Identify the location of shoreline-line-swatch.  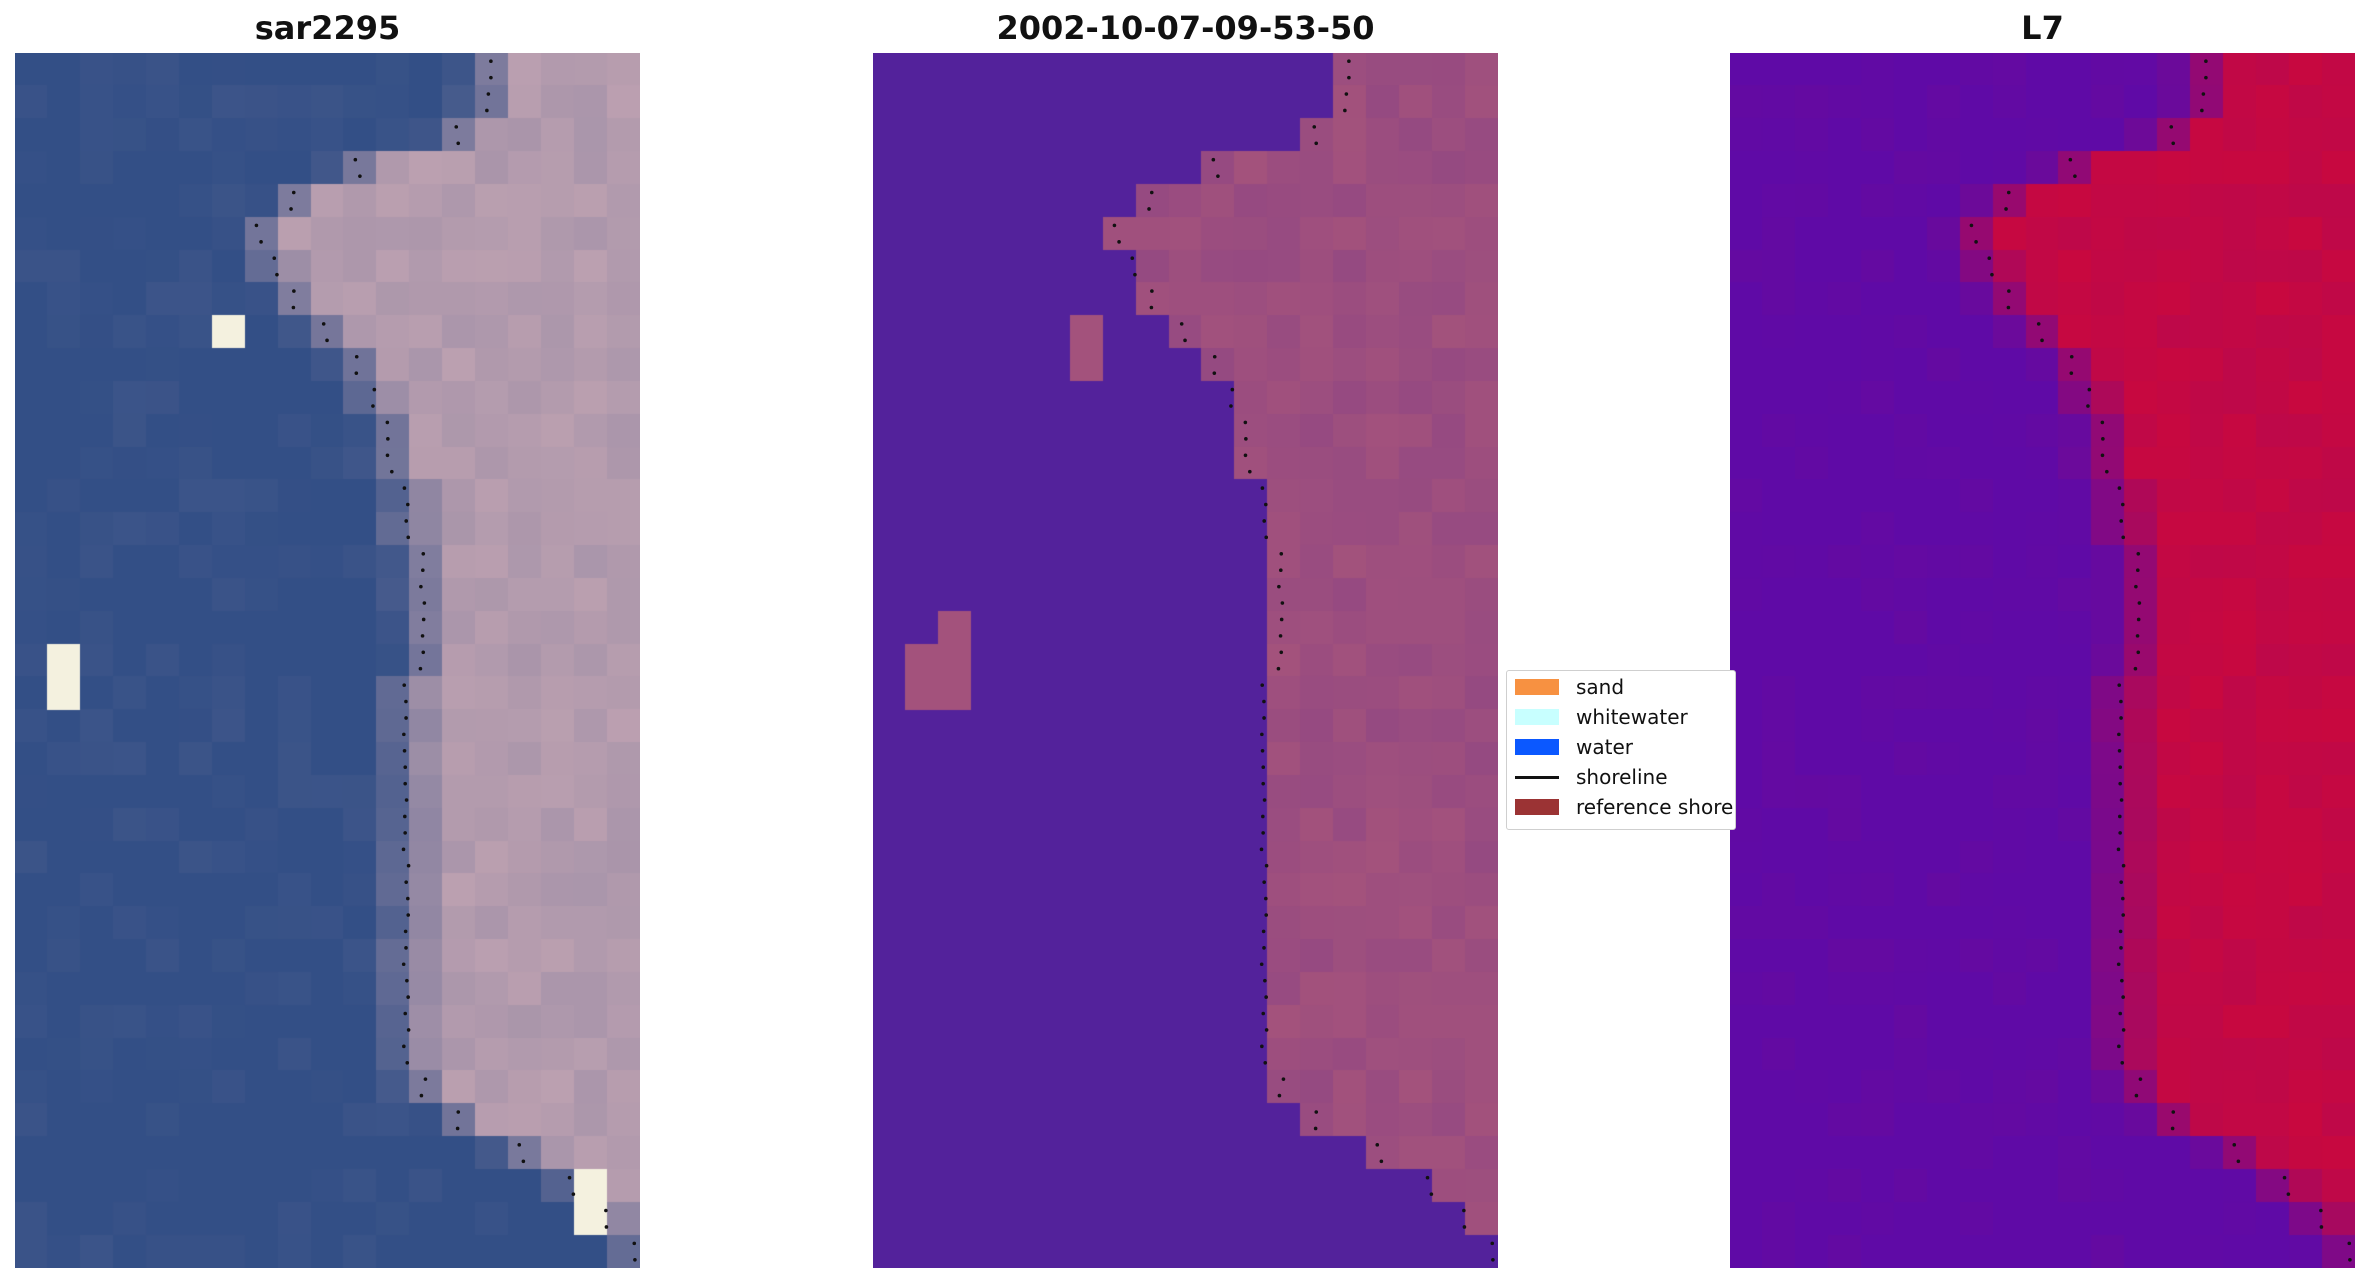
(1537, 777).